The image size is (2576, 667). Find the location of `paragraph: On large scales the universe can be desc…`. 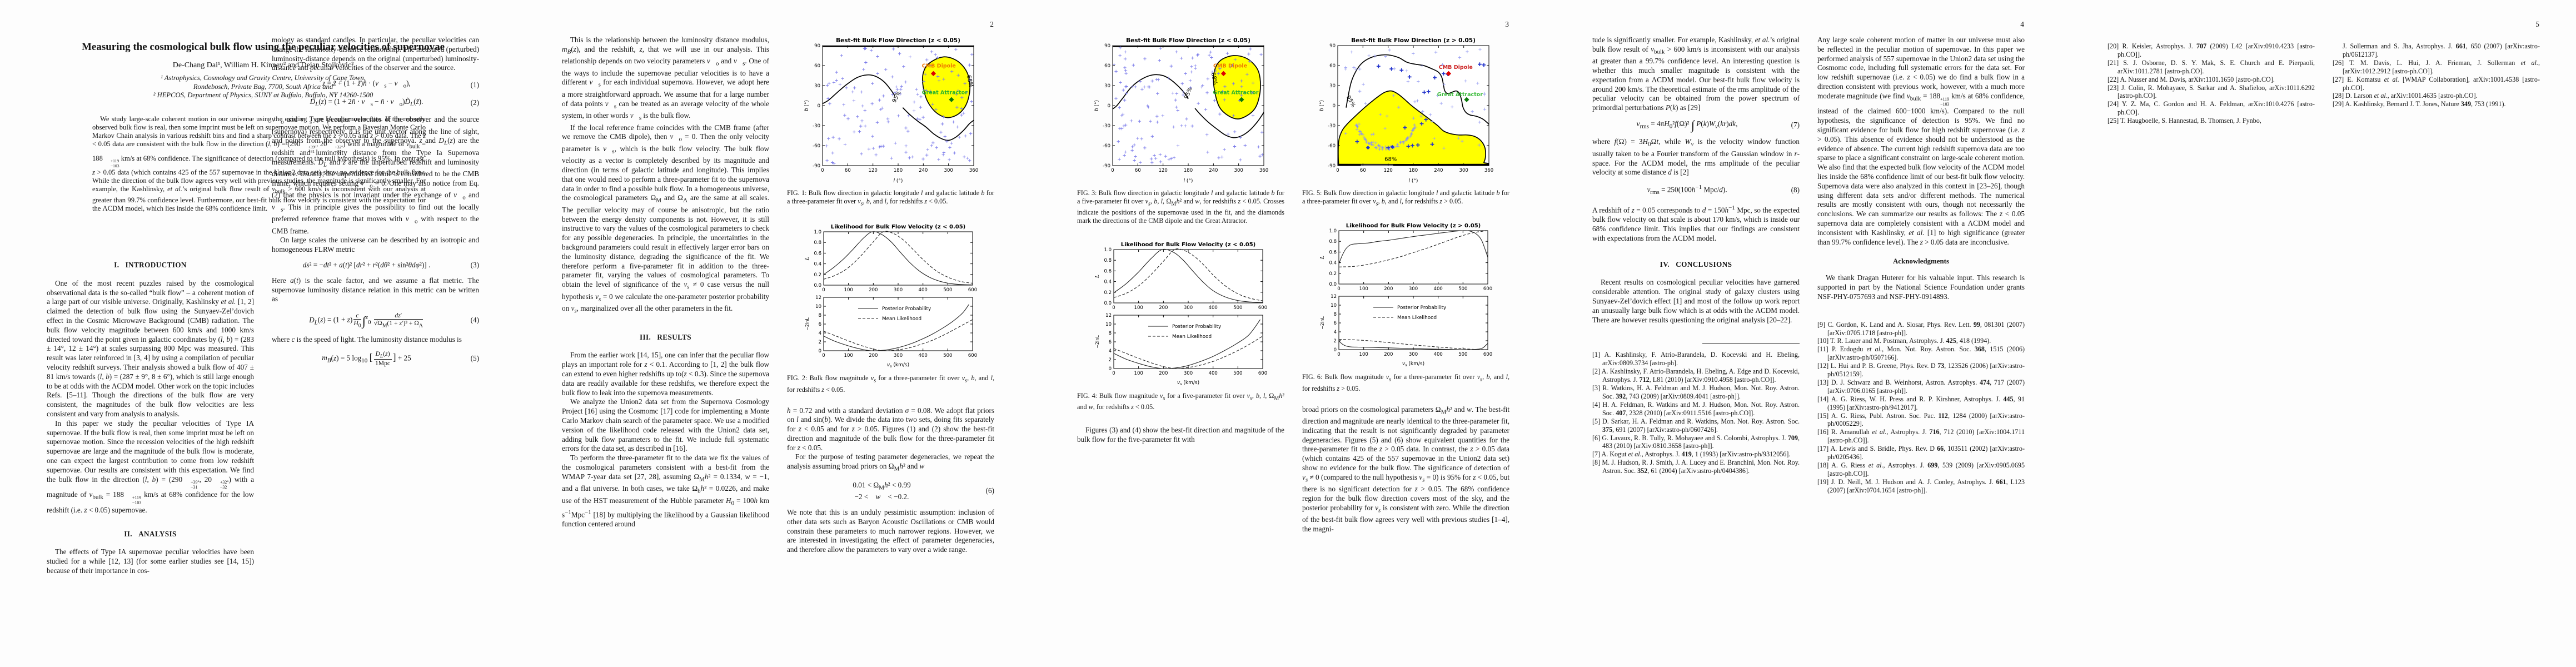

paragraph: On large scales the universe can be desc… is located at coordinates (375, 245).